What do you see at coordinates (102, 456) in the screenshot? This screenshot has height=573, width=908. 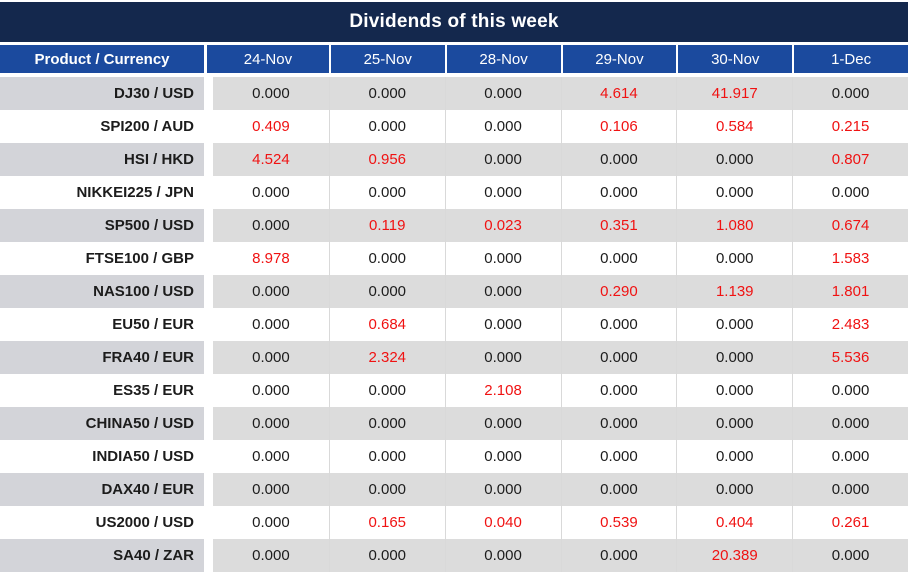 I see `row-label: INDIA50 / USD` at bounding box center [102, 456].